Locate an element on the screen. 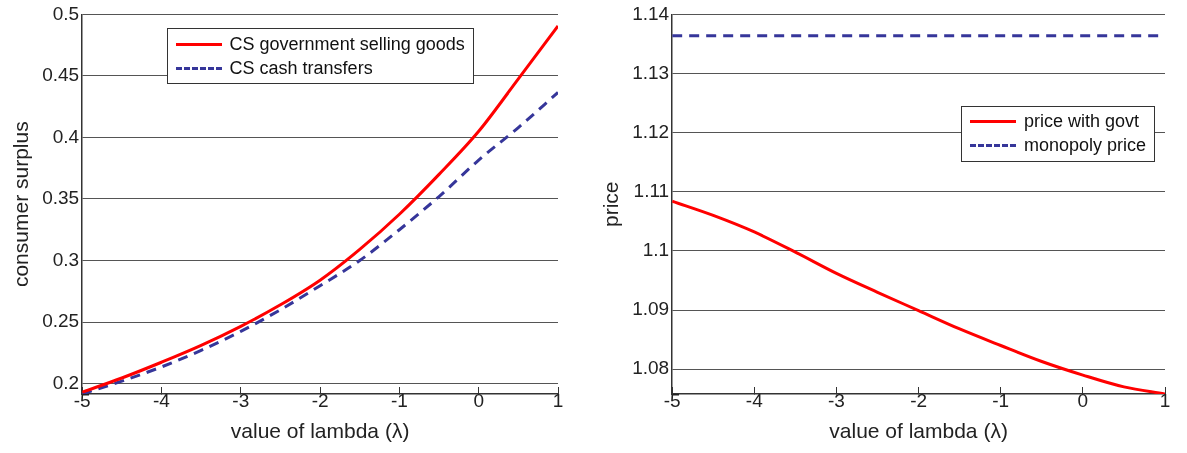  y-tick-label: 0.3 is located at coordinates (66, 259).